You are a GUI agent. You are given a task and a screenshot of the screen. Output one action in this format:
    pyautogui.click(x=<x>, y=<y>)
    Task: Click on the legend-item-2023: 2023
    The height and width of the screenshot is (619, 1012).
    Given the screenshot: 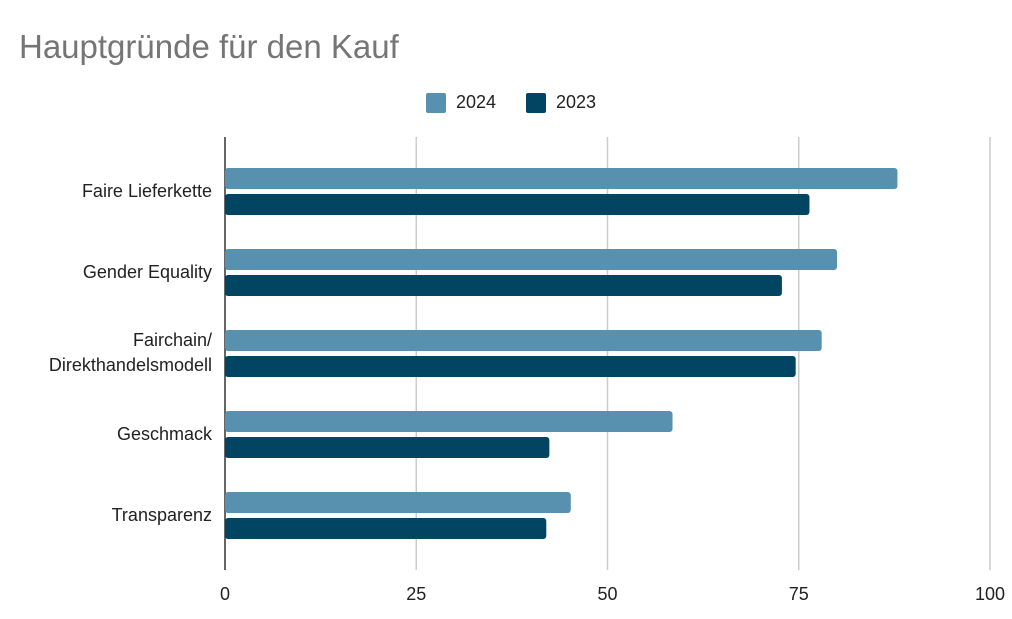 What is the action you would take?
    pyautogui.click(x=561, y=102)
    